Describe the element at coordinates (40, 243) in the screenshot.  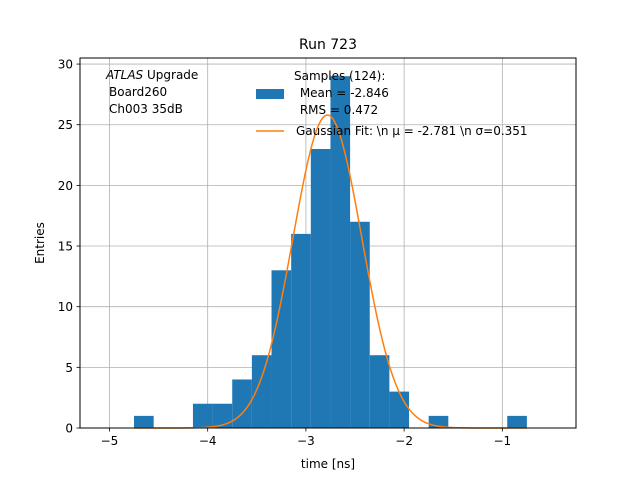
I see `y-axis-label: Entries` at that location.